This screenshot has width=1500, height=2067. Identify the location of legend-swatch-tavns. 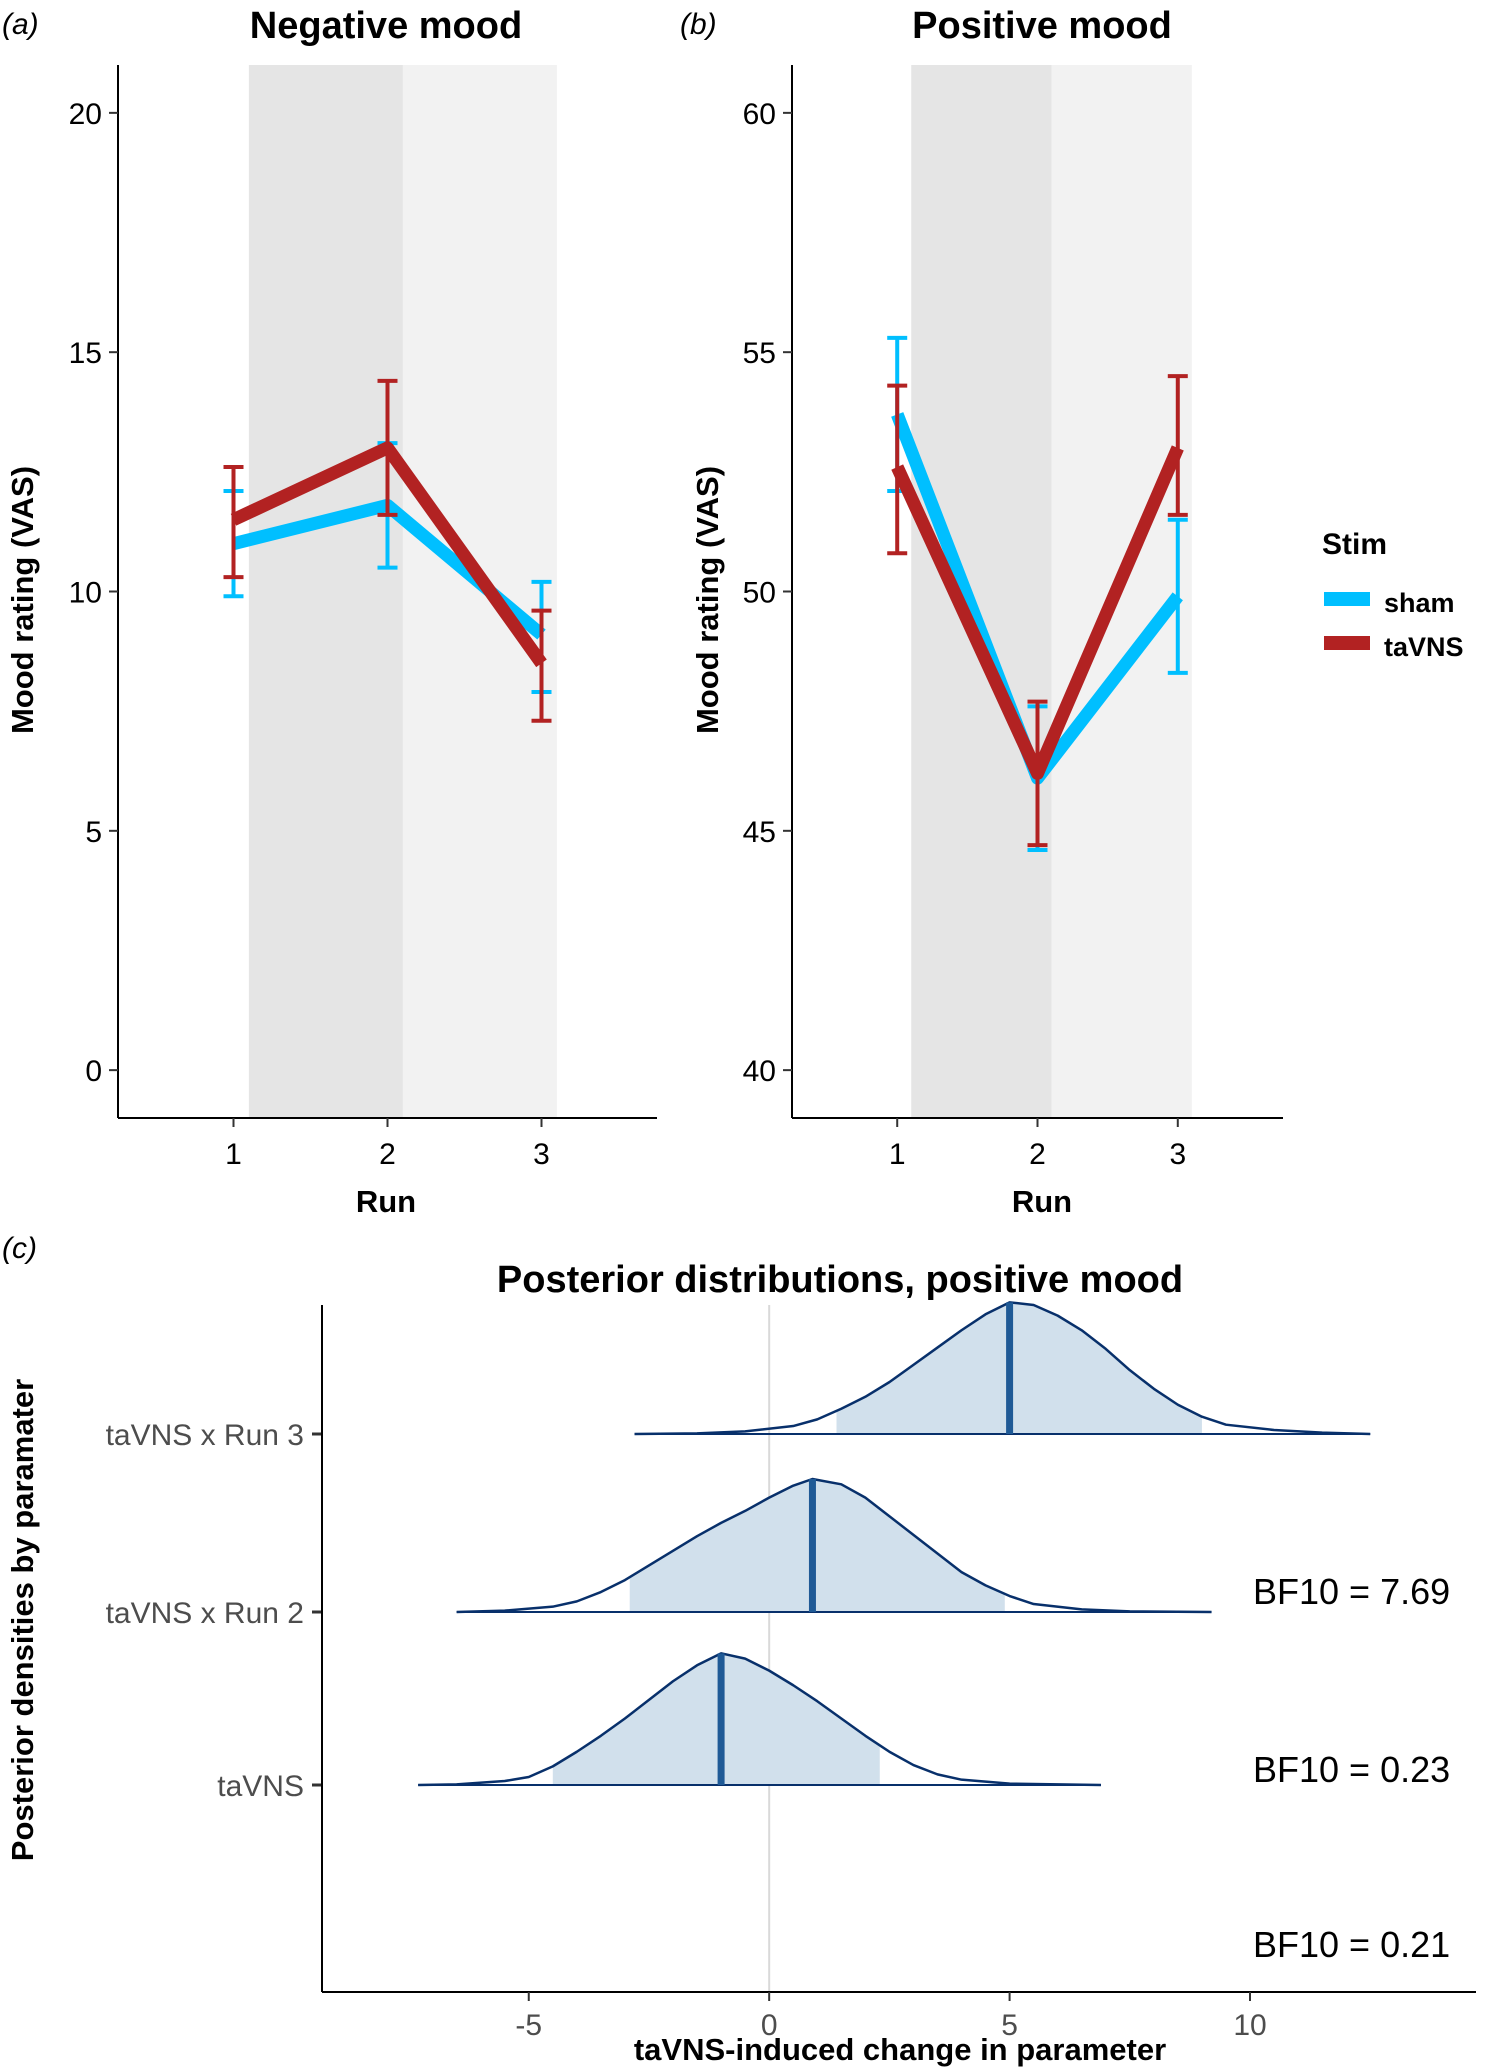
(1347, 643).